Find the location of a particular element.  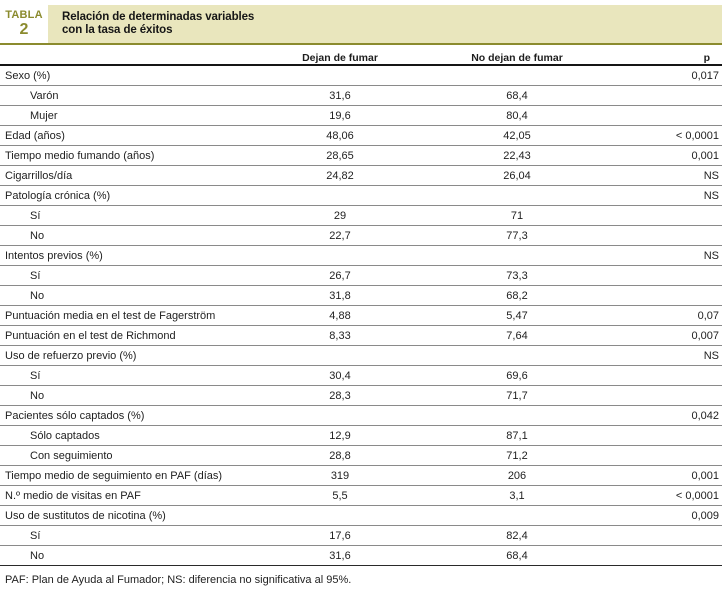

cell-no-quit-value: 77,3 is located at coordinates (517, 235).